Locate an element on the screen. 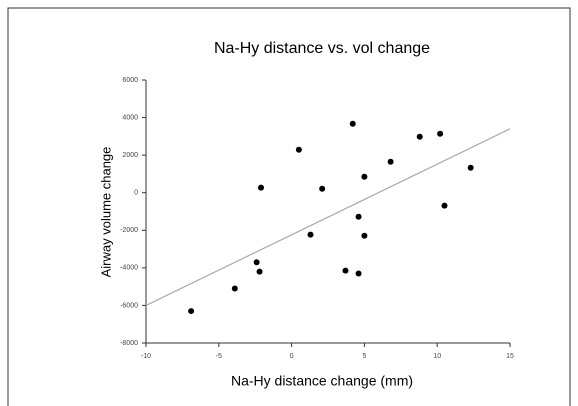 The width and height of the screenshot is (578, 406). x-tick-label: 15 is located at coordinates (510, 356).